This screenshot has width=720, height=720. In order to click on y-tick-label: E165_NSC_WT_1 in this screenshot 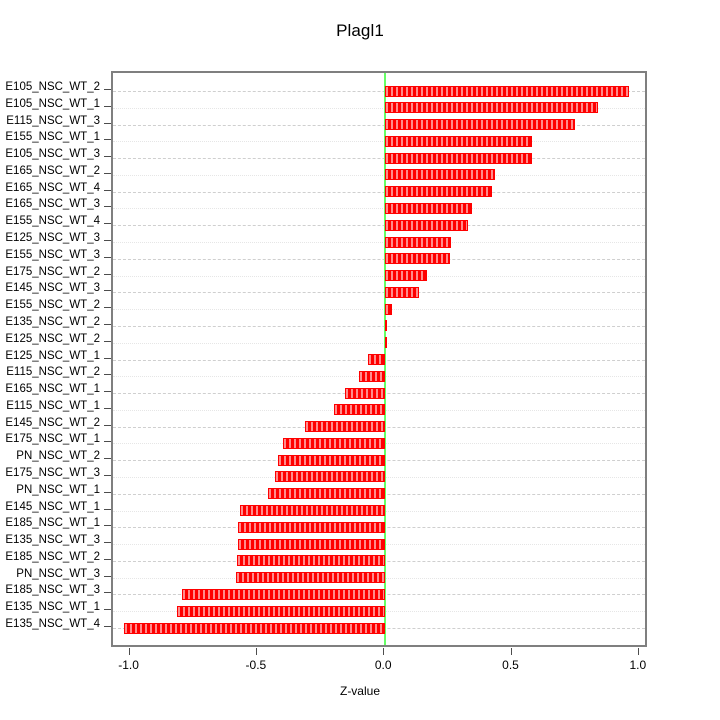, I will do `click(52, 389)`.